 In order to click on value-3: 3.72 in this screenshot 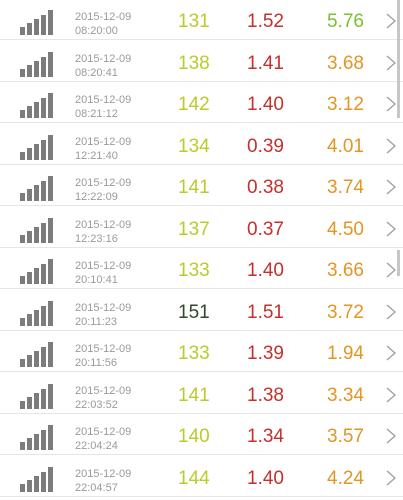, I will do `click(345, 312)`.